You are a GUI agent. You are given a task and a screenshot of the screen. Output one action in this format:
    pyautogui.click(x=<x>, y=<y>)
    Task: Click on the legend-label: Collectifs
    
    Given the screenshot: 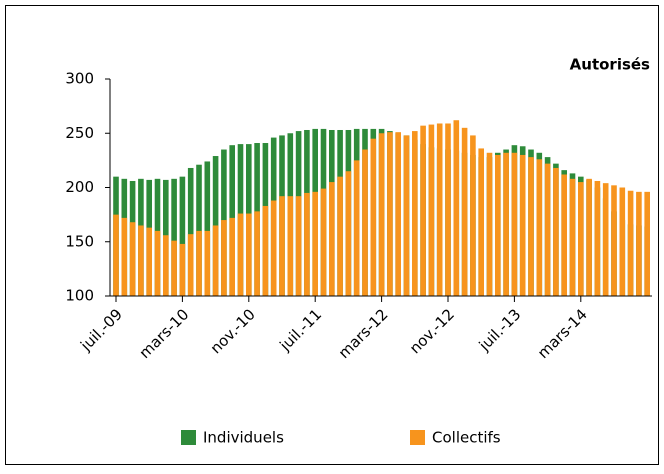 What is the action you would take?
    pyautogui.click(x=466, y=438)
    